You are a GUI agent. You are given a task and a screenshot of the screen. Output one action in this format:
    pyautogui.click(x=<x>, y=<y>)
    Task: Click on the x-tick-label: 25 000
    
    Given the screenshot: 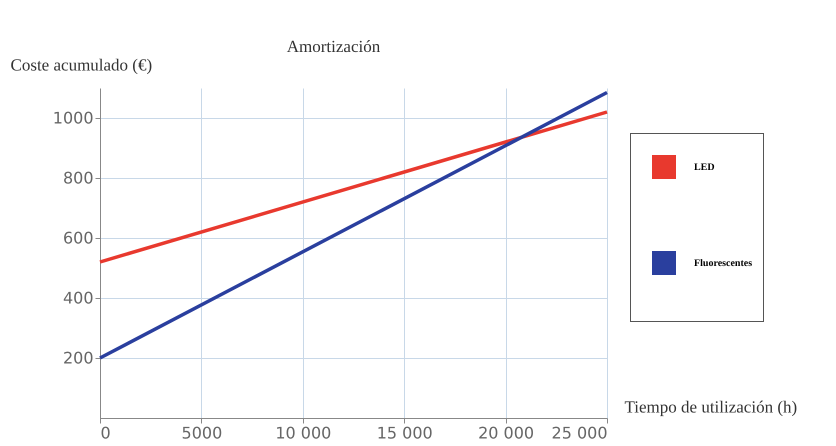 What is the action you would take?
    pyautogui.click(x=580, y=433)
    